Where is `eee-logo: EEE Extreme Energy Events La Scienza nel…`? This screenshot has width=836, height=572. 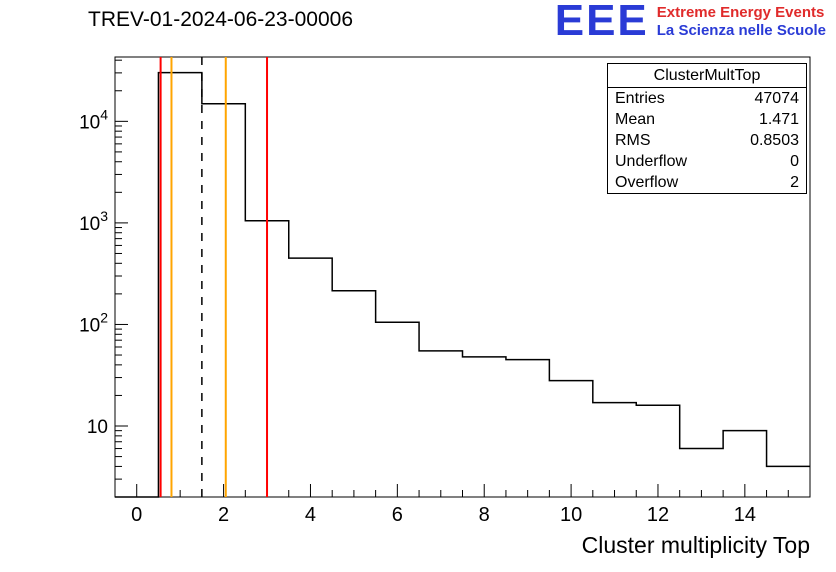 eee-logo: EEE Extreme Energy Events La Scienza nel… is located at coordinates (690, 22).